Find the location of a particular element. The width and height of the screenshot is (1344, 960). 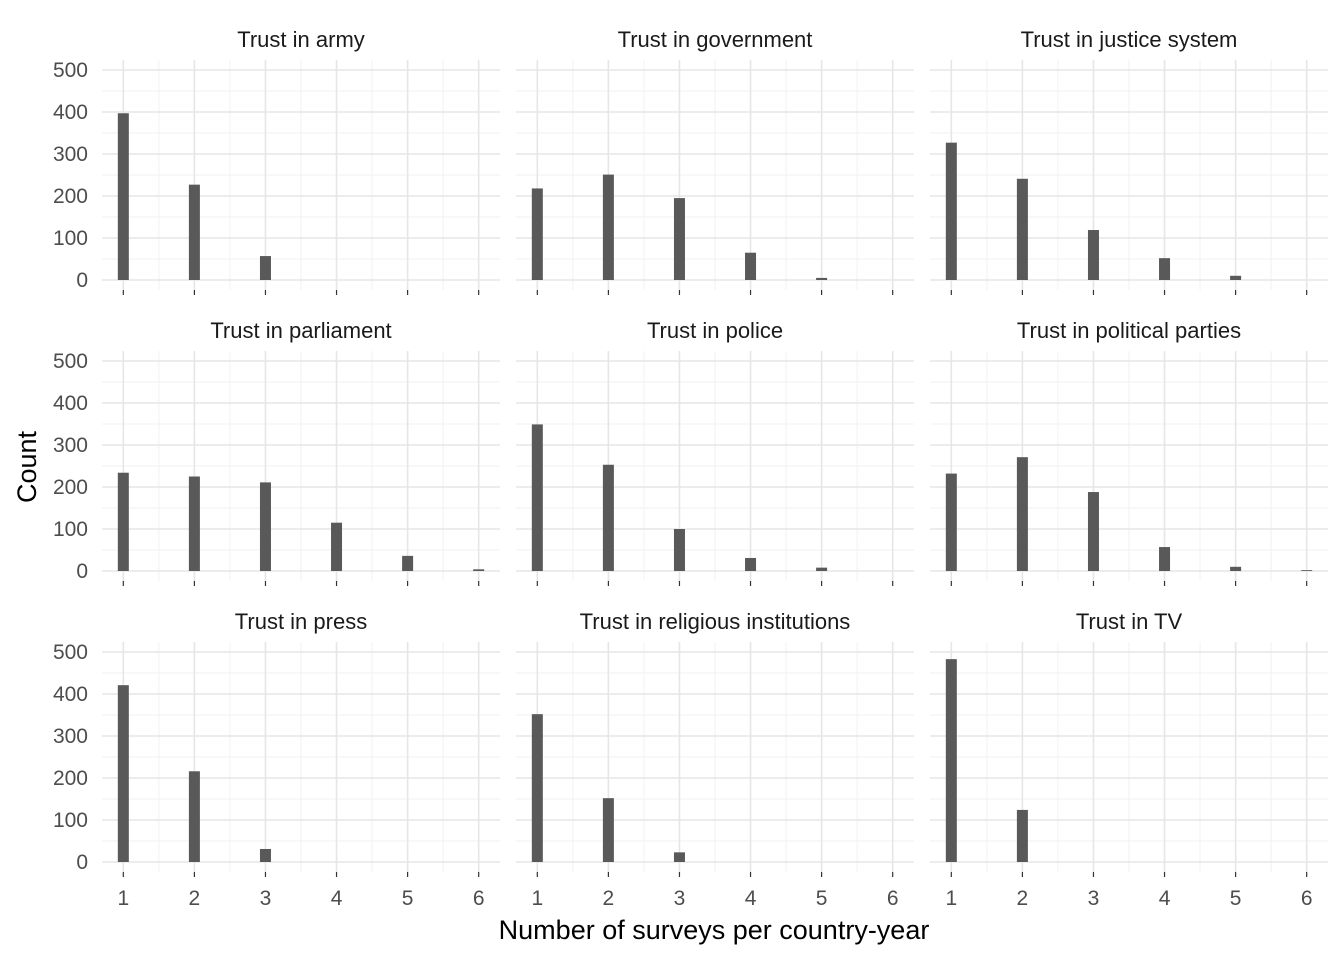

panel-title: Trust in justice system is located at coordinates (1129, 39).